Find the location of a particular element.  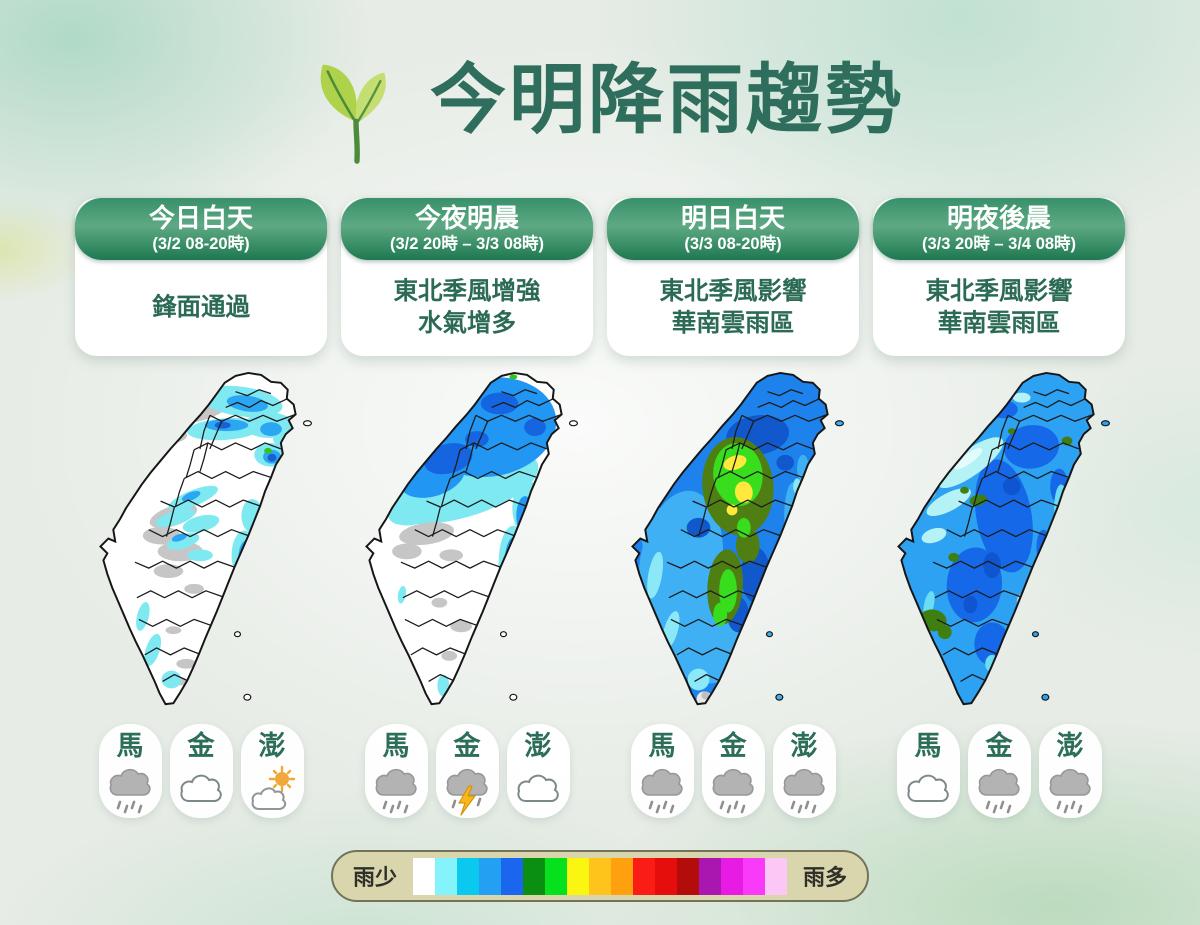

page-title: 今明降雨趨勢 is located at coordinates (667, 100).